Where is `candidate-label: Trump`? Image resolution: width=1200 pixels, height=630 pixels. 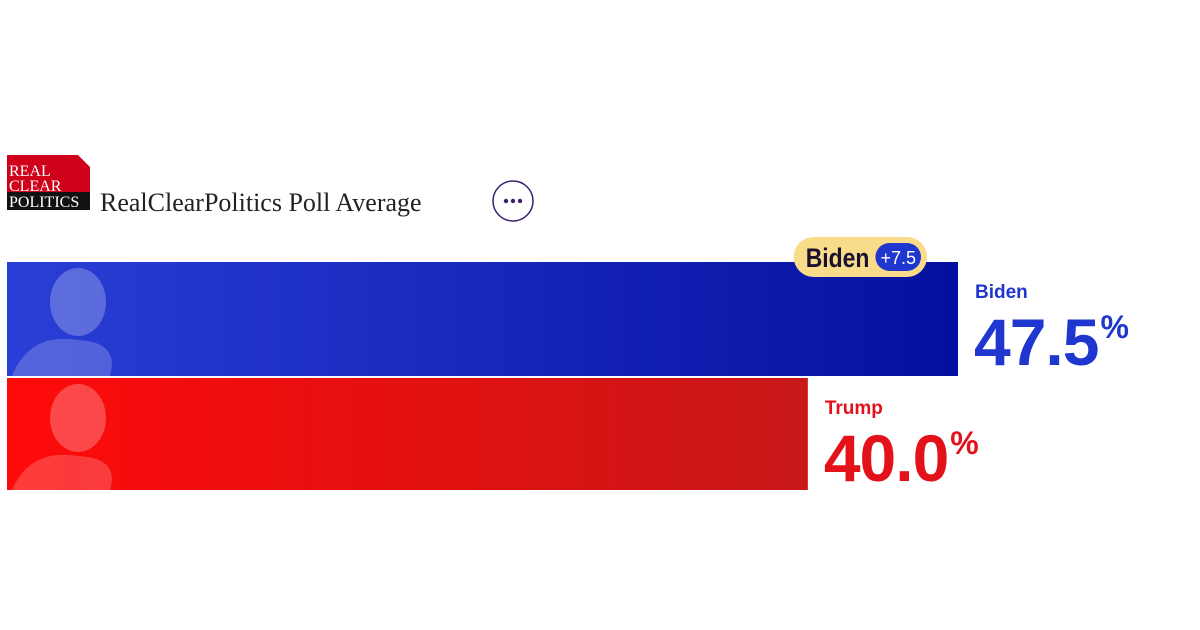
candidate-label: Trump is located at coordinates (854, 408).